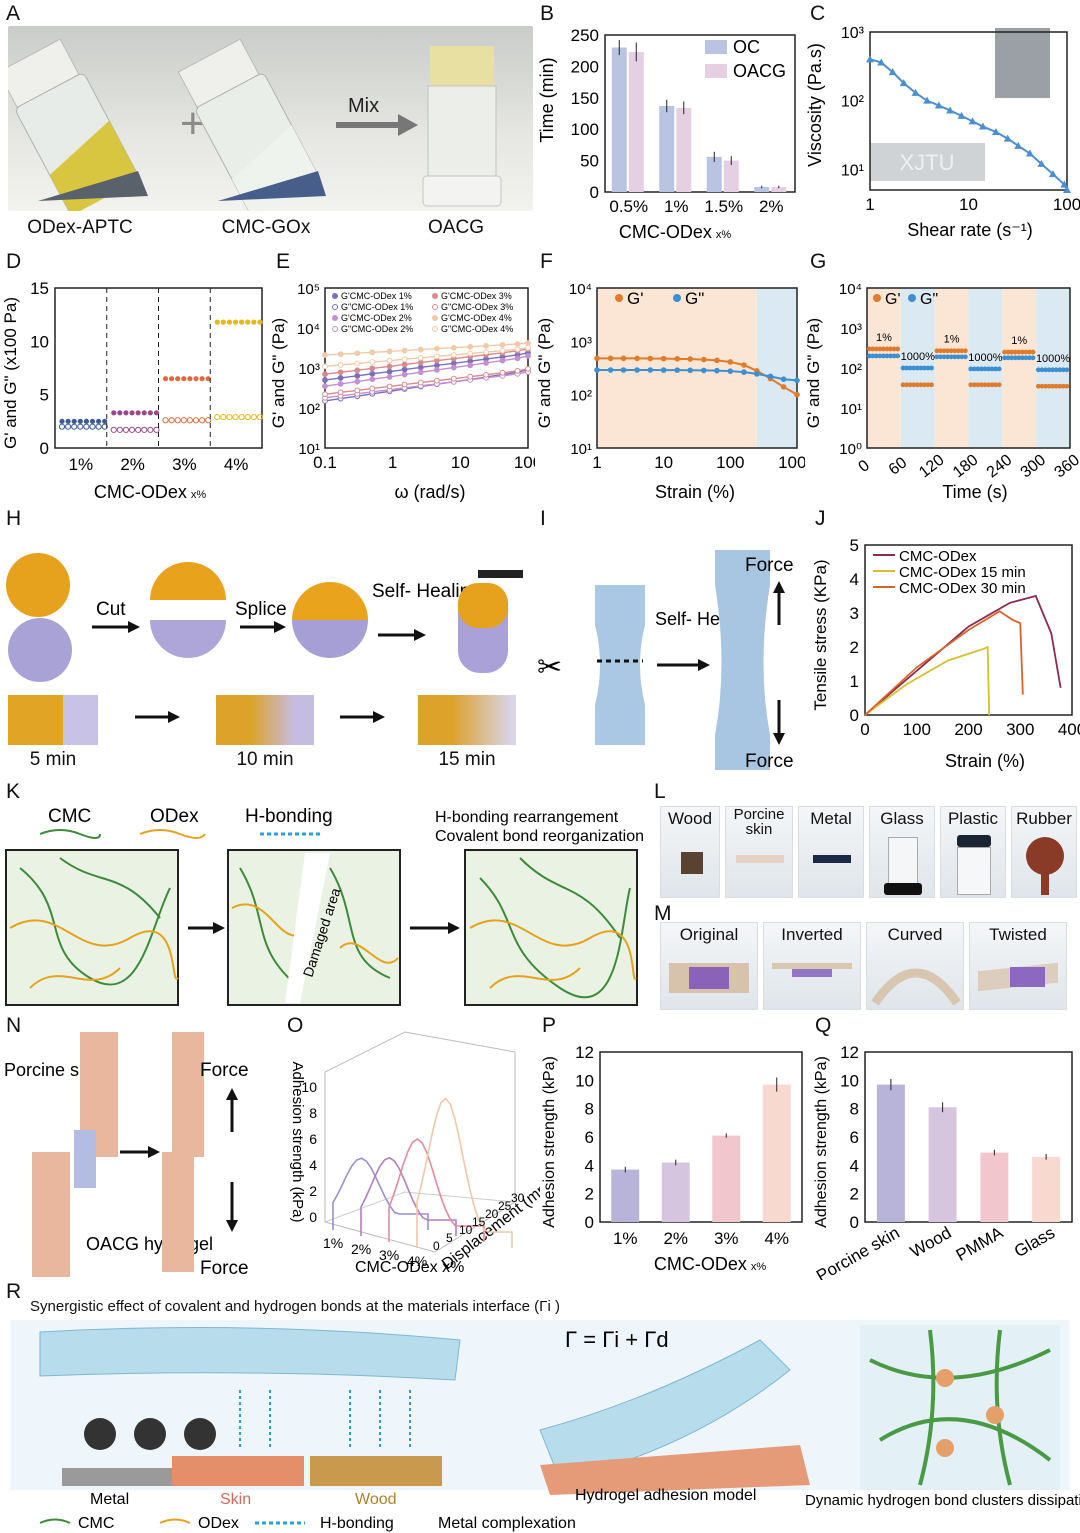  What do you see at coordinates (821, 1142) in the screenshot?
I see `y-axis-label: Adhesion strength (kPa)` at bounding box center [821, 1142].